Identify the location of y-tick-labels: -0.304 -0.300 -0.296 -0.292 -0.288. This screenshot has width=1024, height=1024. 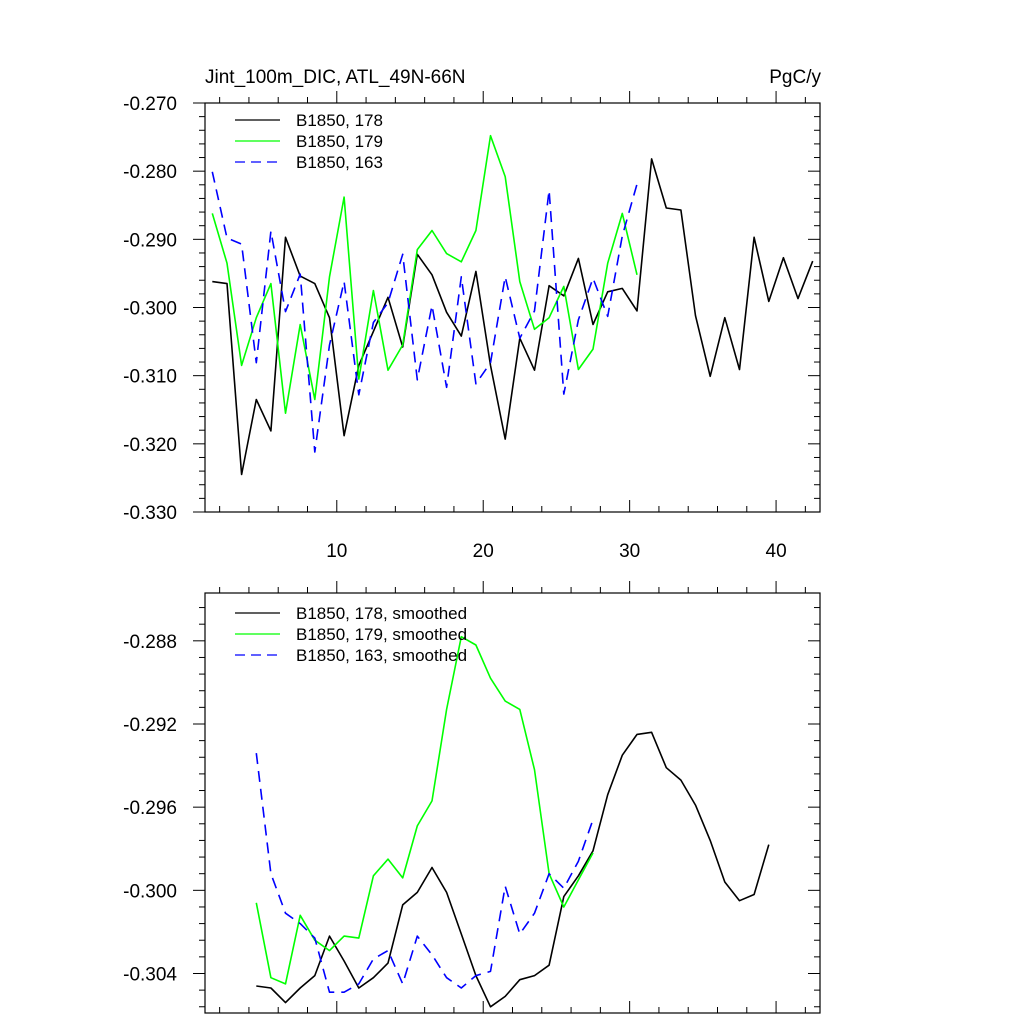
(150, 809).